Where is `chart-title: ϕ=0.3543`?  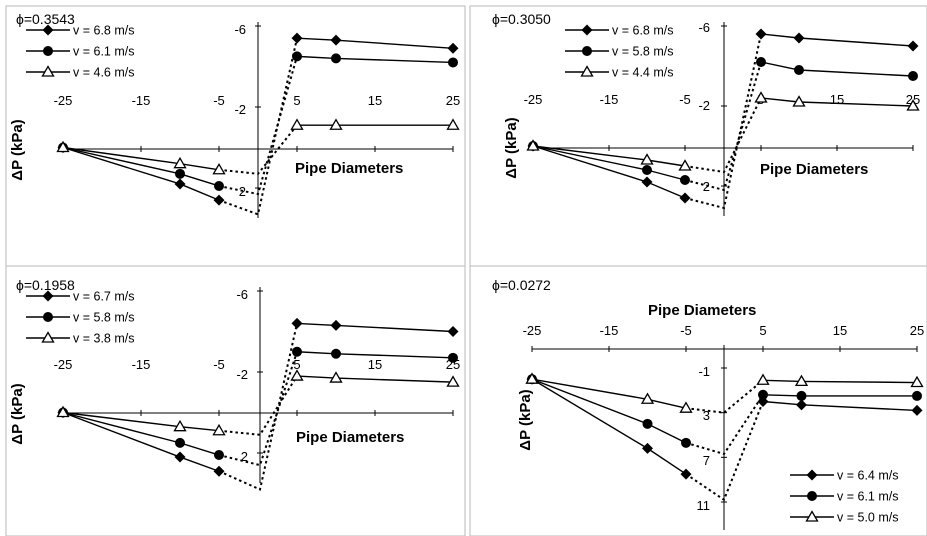
chart-title: ϕ=0.3543 is located at coordinates (45, 19).